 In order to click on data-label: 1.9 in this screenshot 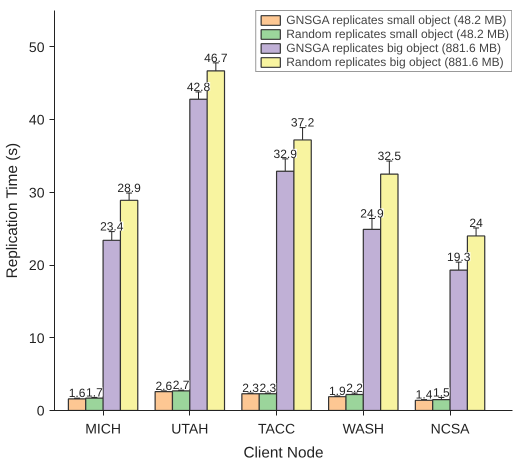, I will do `click(337, 391)`.